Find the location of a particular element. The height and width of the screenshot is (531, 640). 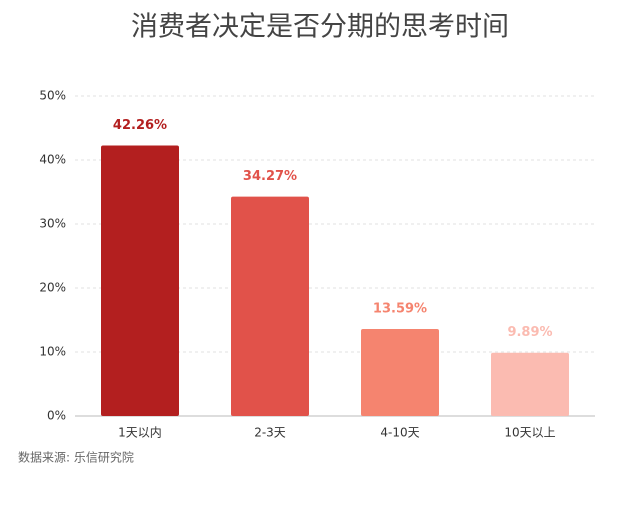

x-tick-label: 4-10天 is located at coordinates (399, 433).